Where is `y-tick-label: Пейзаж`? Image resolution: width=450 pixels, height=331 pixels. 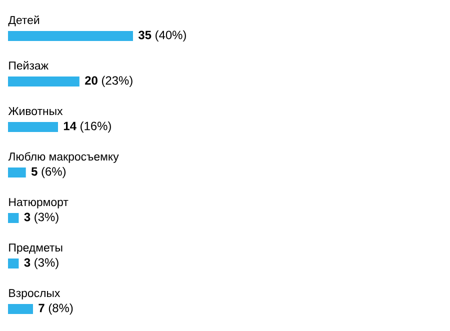 y-tick-label: Пейзаж is located at coordinates (28, 65).